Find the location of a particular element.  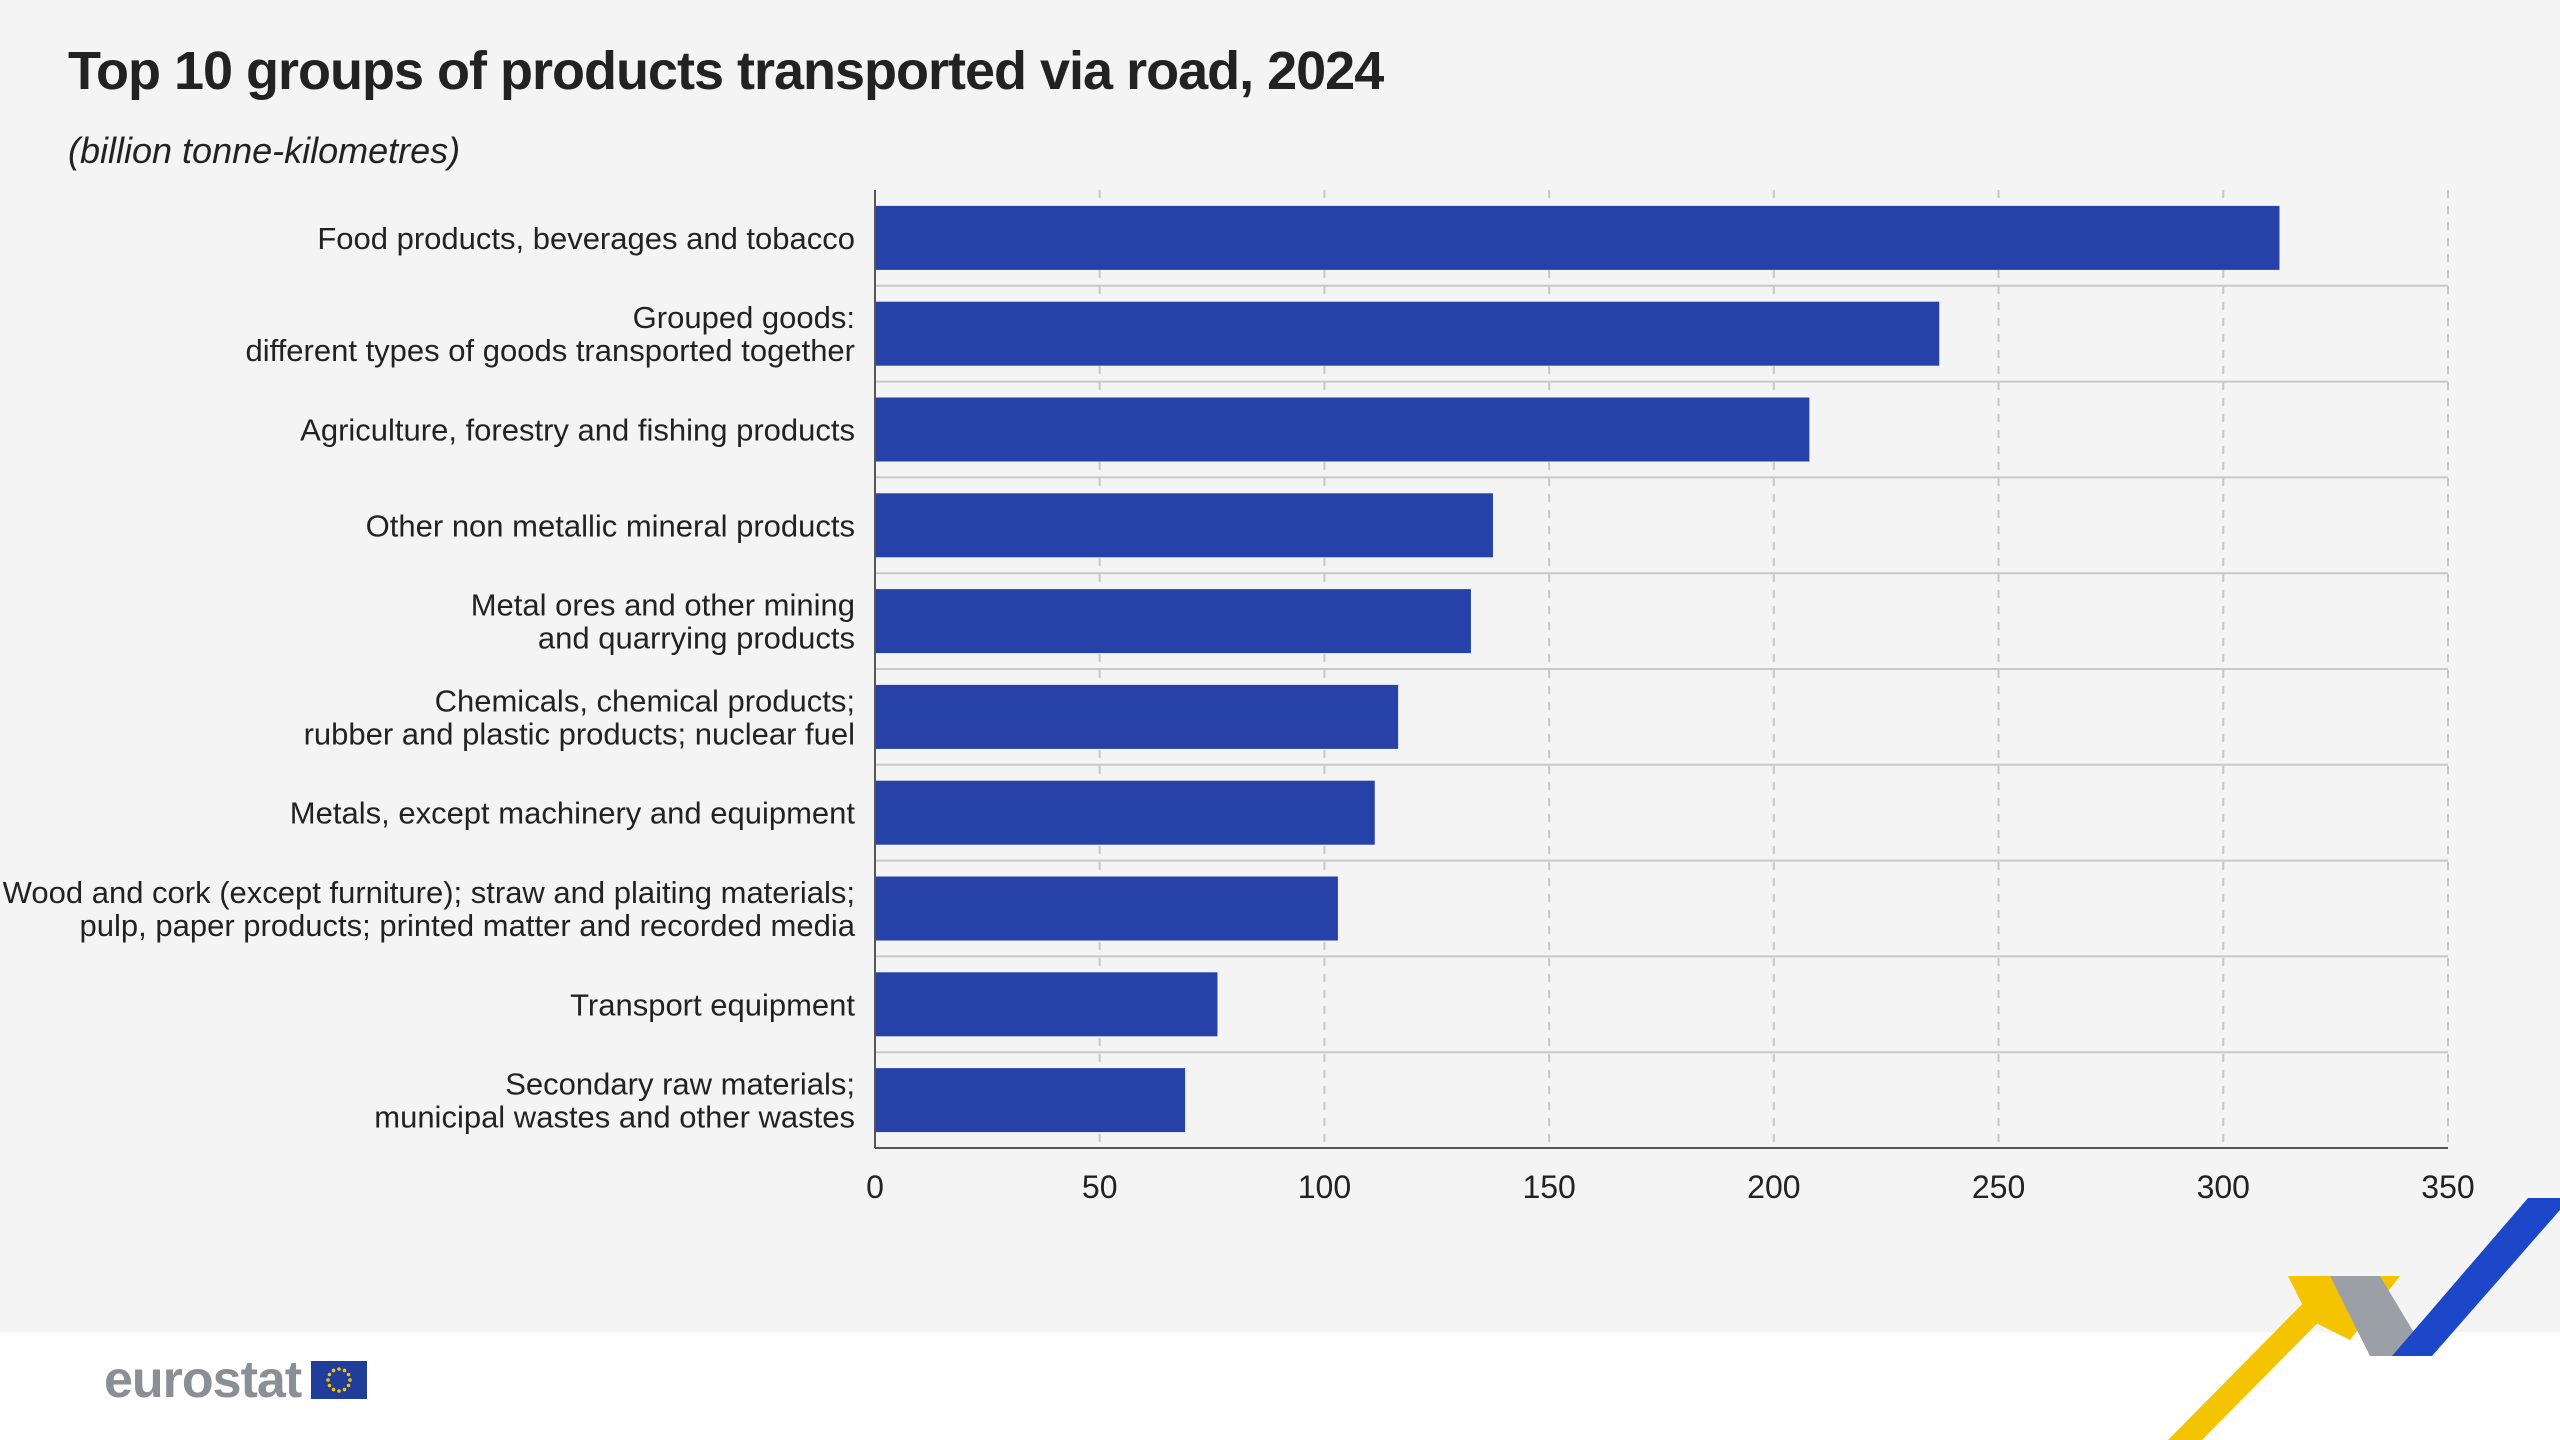

x-tick-label: 200 is located at coordinates (1773, 1187).